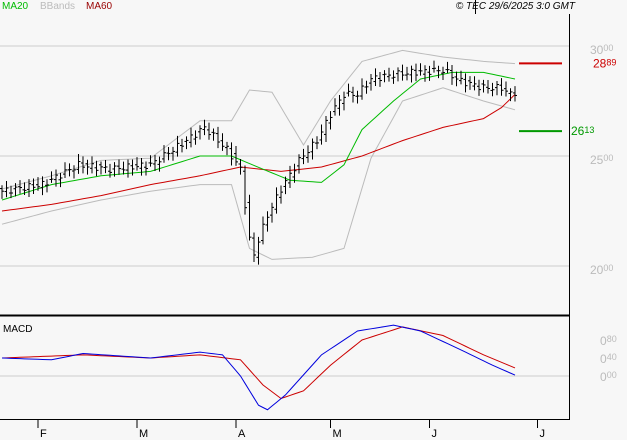 Image resolution: width=627 pixels, height=440 pixels. Describe the element at coordinates (258, 363) in the screenshot. I see `macd-signal-line` at that location.